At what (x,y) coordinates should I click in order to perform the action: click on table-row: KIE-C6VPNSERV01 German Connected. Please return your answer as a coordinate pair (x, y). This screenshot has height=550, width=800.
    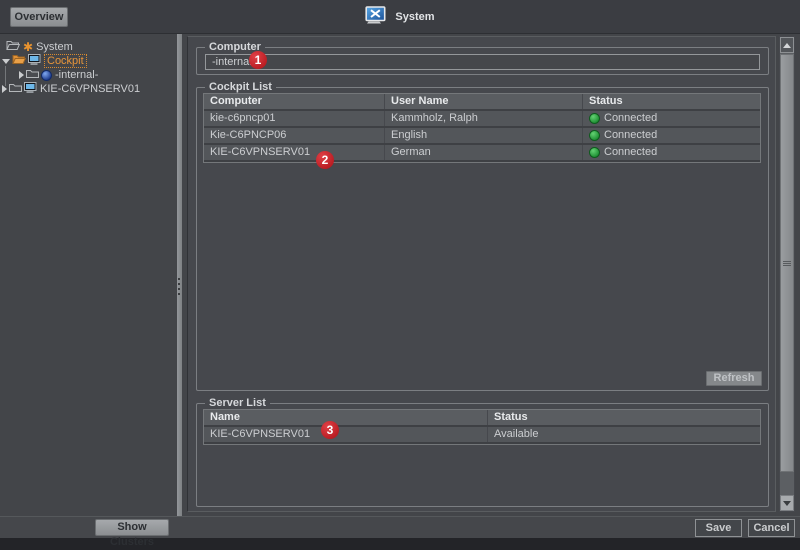
    Looking at the image, I should click on (482, 153).